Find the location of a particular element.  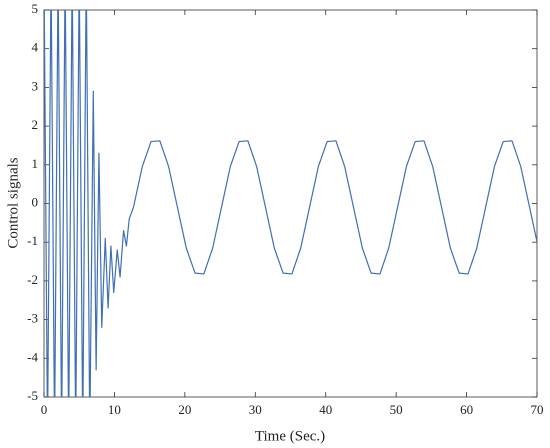

x-tick-label: 20 is located at coordinates (184, 409).